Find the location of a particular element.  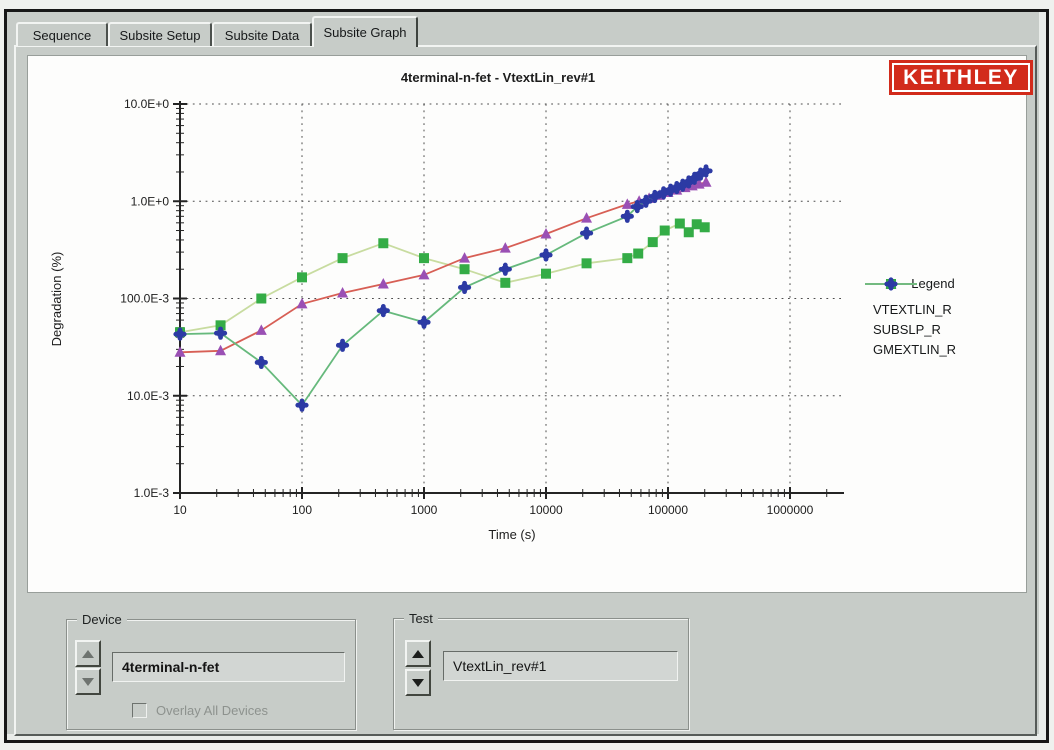

legend-entry-VTEXTLIN_R: VTEXTLIN_R is located at coordinates (948, 298).